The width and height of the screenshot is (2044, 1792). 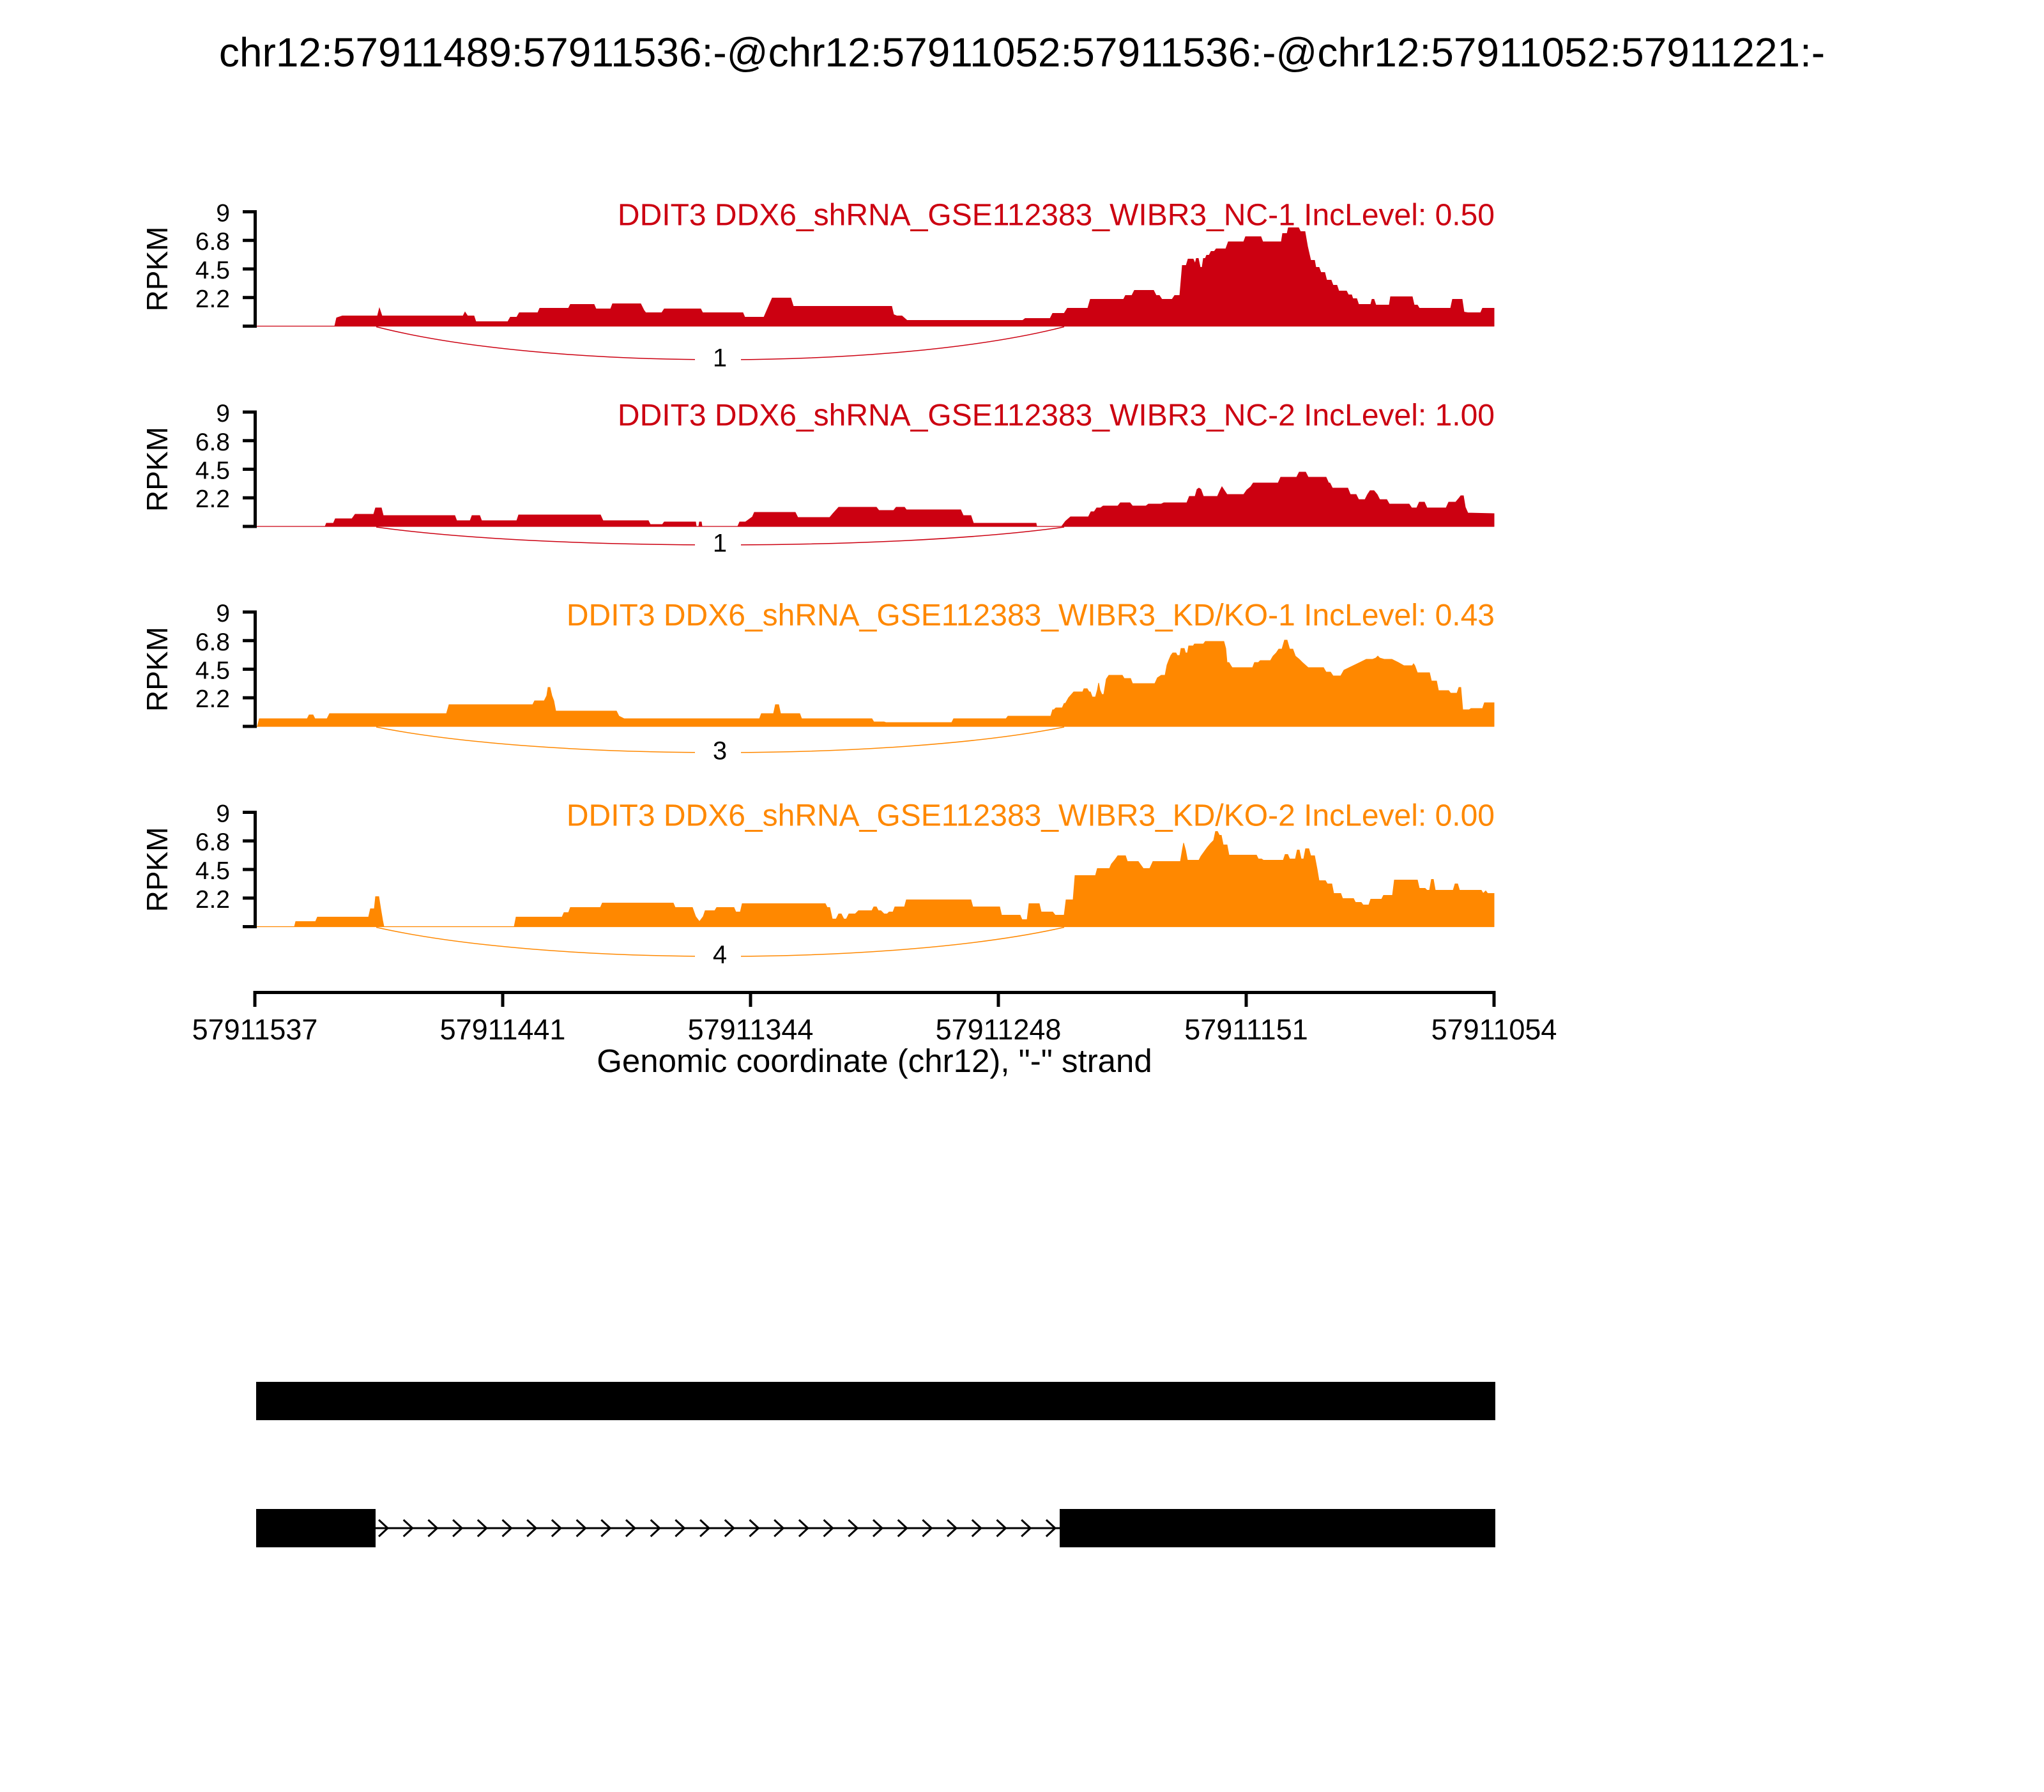 I want to click on svg-text:Genomic coordinate (chr12), "-: Genomic coordinate (chr12), "-" strand, so click(x=874, y=1061).